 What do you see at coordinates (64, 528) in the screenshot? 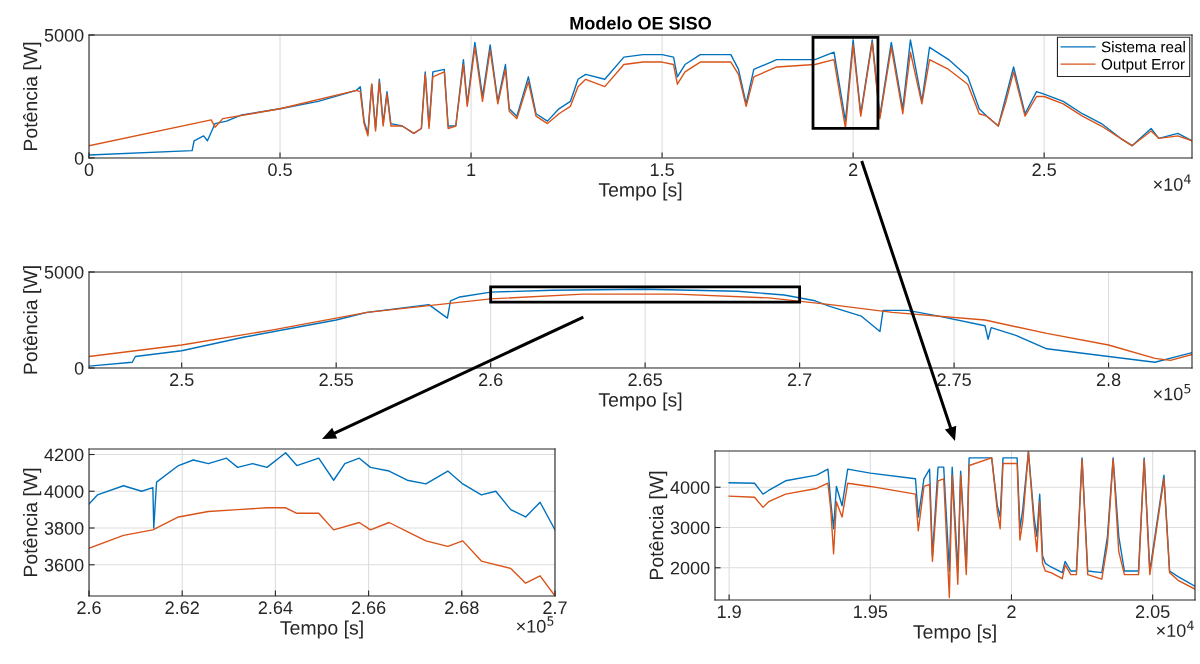
I see `y-tick-label: 3800` at bounding box center [64, 528].